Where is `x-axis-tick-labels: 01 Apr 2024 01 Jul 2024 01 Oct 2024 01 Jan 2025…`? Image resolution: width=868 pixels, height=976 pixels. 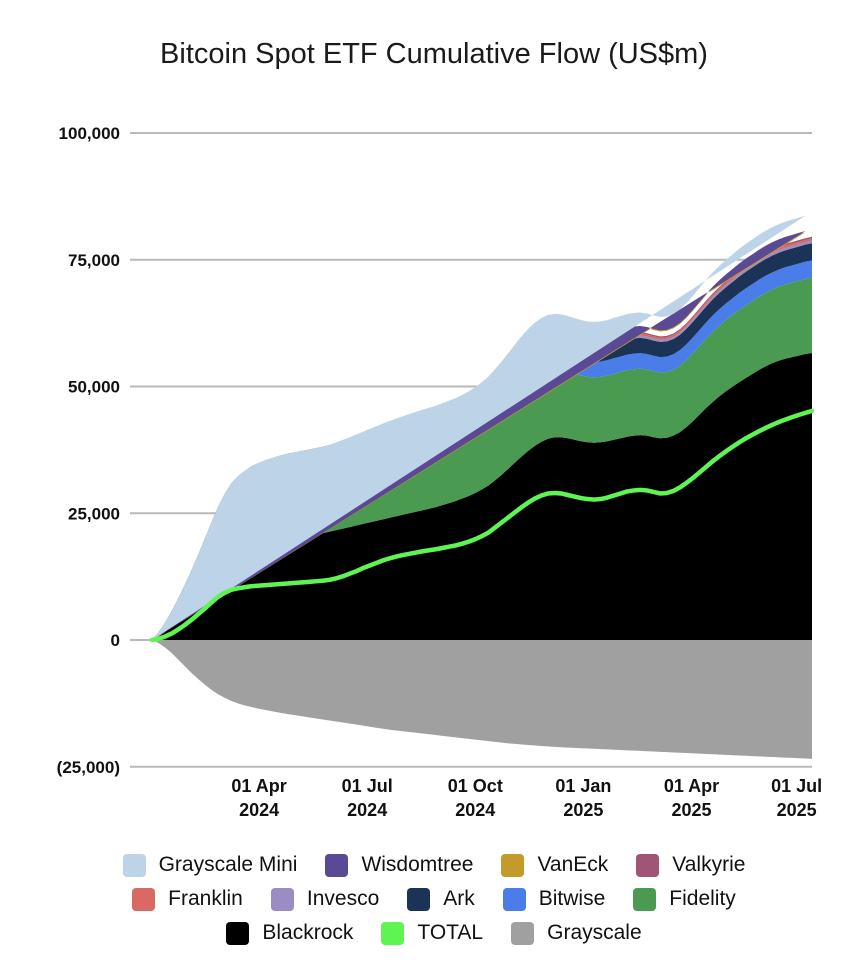
x-axis-tick-labels: 01 Apr 2024 01 Jul 2024 01 Oct 2024 01 Jan 2025… is located at coordinates (526, 798).